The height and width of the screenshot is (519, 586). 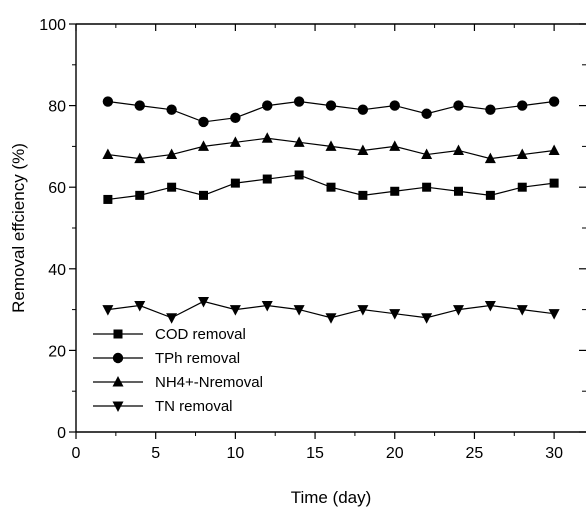 What do you see at coordinates (209, 382) in the screenshot?
I see `legend-label: NH4+-Nremoval` at bounding box center [209, 382].